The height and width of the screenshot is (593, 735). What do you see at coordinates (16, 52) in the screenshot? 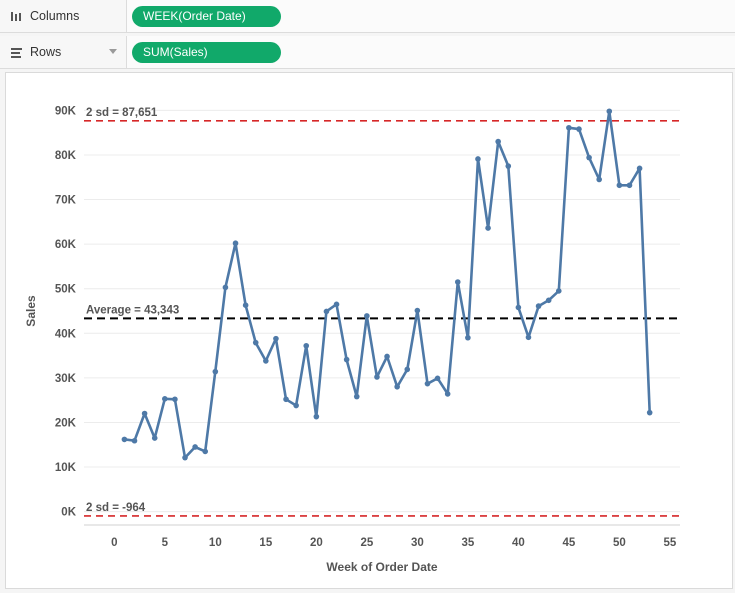
I see `rows-icon` at bounding box center [16, 52].